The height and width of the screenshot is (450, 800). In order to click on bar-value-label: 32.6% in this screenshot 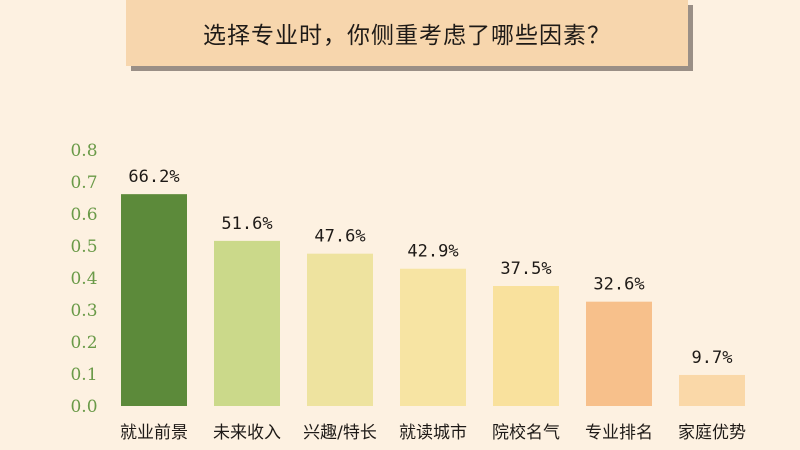, I will do `click(618, 285)`.